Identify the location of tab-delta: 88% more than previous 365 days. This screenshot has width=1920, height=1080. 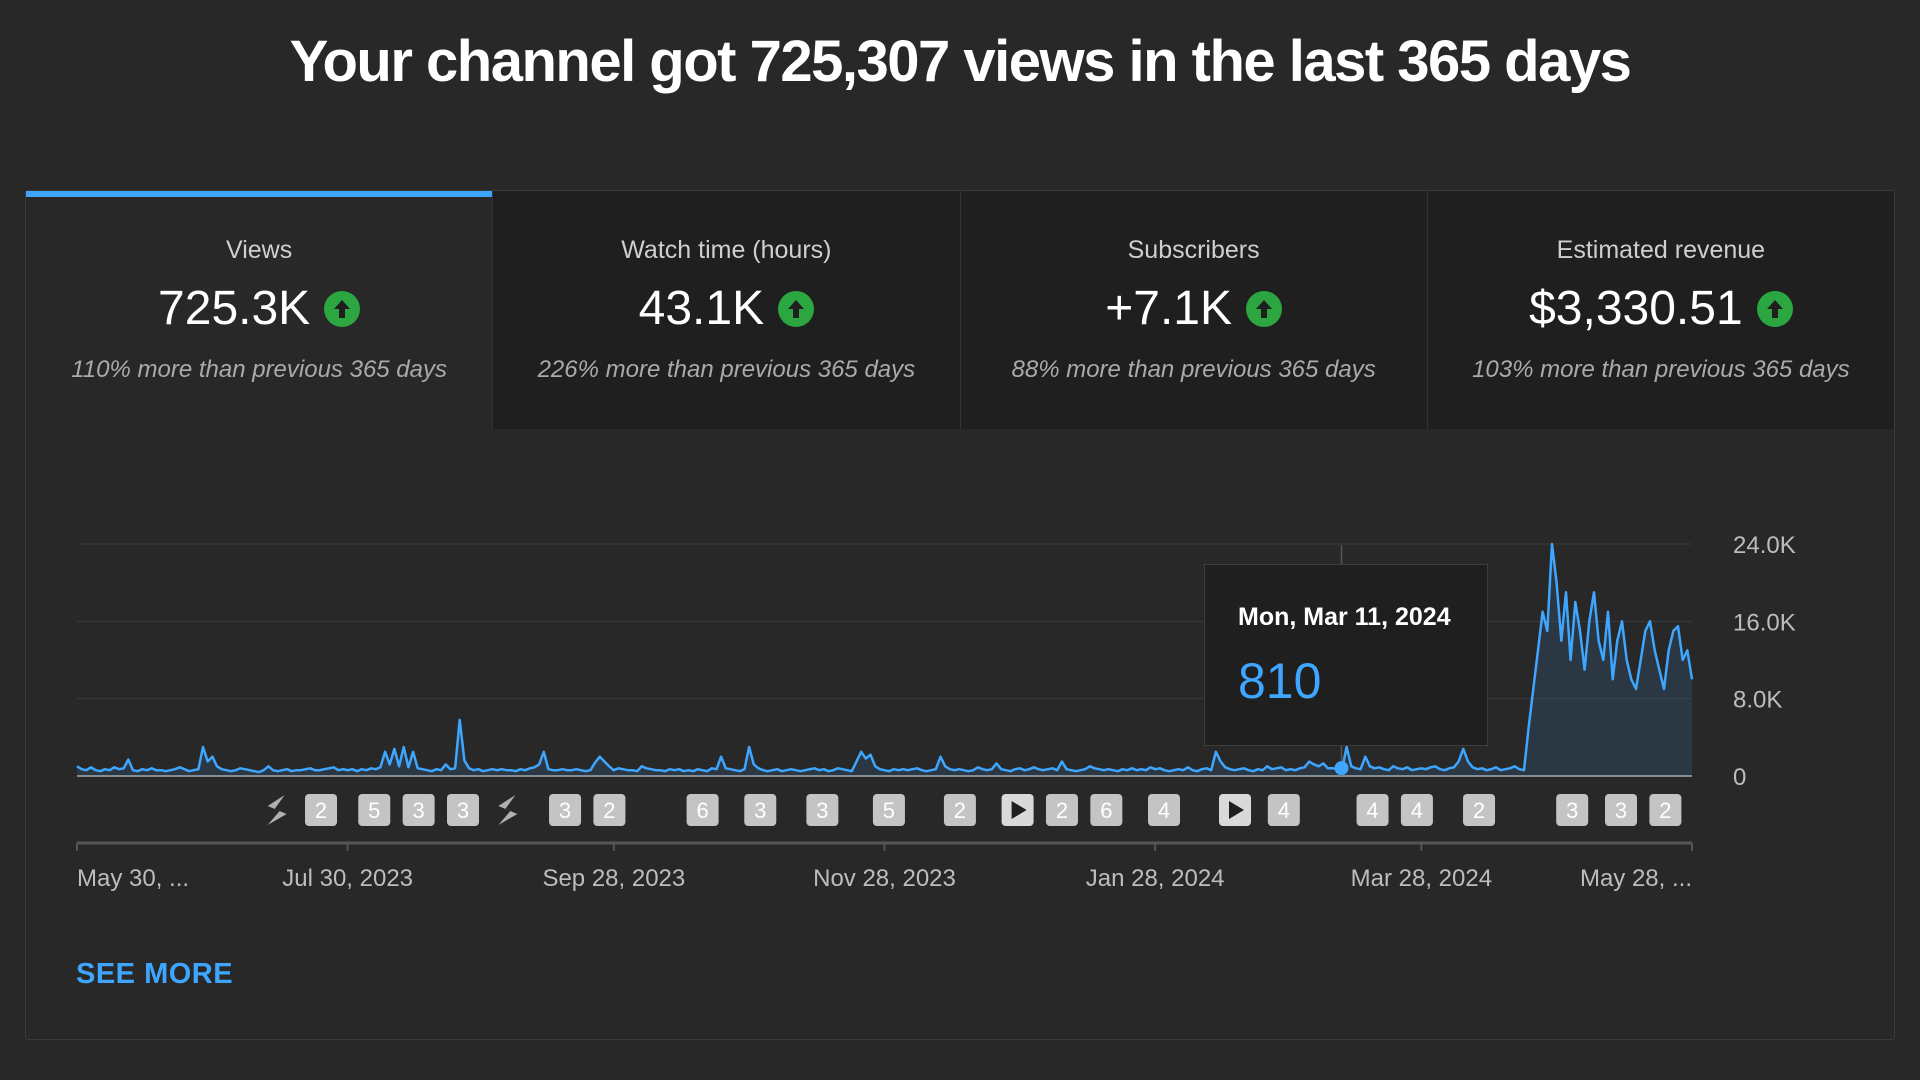
(1193, 369).